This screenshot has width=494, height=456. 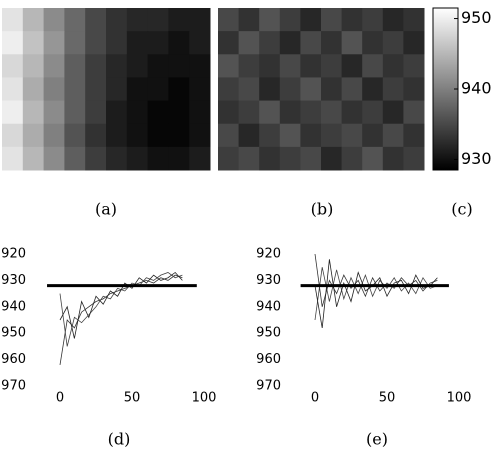 I want to click on colorbar-tick-label: 930, so click(x=476, y=158).